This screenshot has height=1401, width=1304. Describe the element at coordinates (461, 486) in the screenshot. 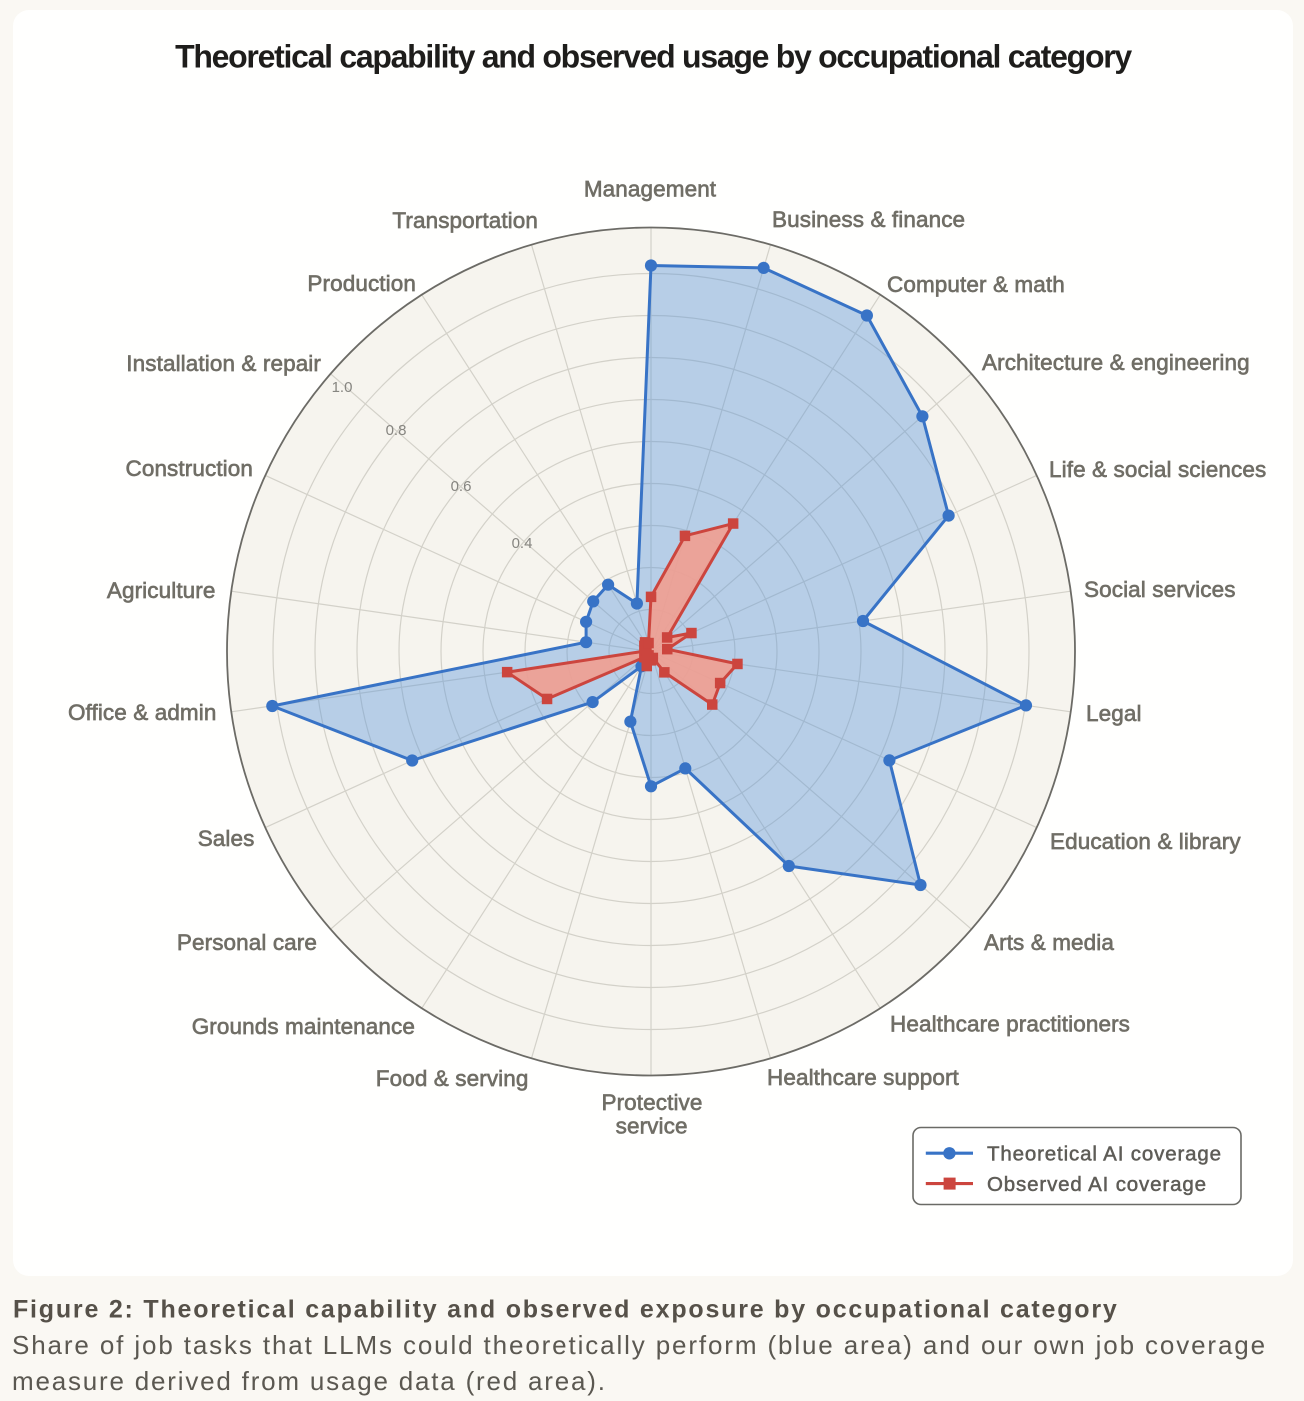

I see `svg-text: 0.6` at that location.